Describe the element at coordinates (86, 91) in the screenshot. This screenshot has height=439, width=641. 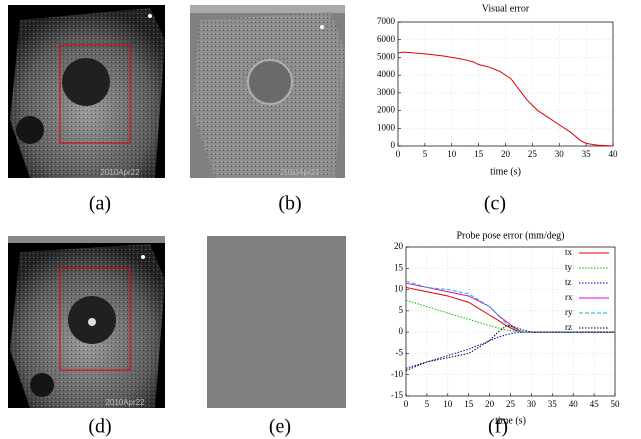
I see `image-a: 2010Apr22` at that location.